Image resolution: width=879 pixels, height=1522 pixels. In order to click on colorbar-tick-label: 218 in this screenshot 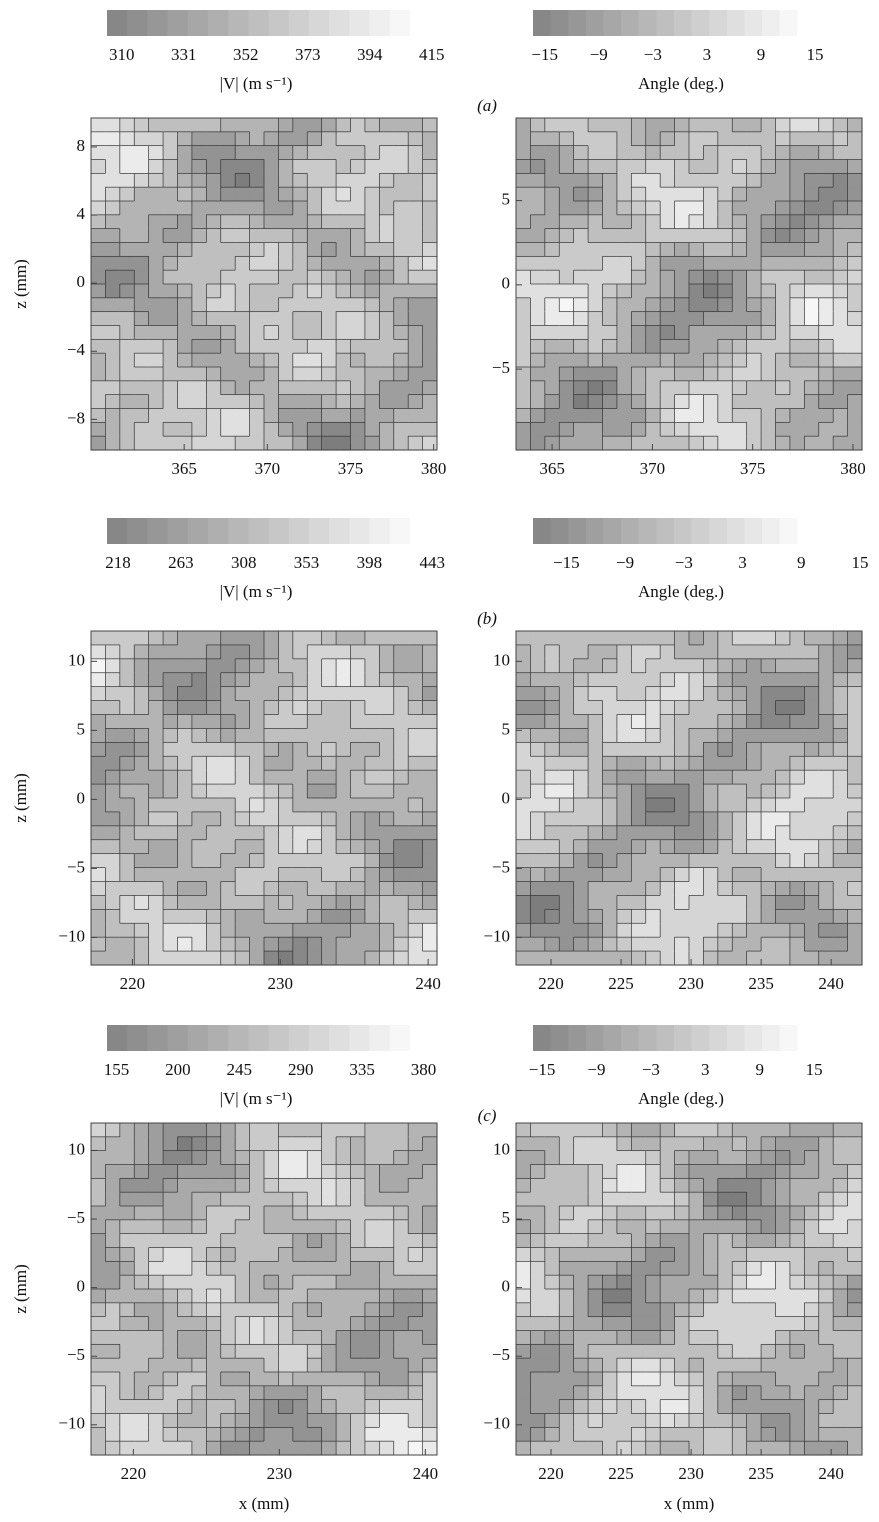, I will do `click(118, 562)`.